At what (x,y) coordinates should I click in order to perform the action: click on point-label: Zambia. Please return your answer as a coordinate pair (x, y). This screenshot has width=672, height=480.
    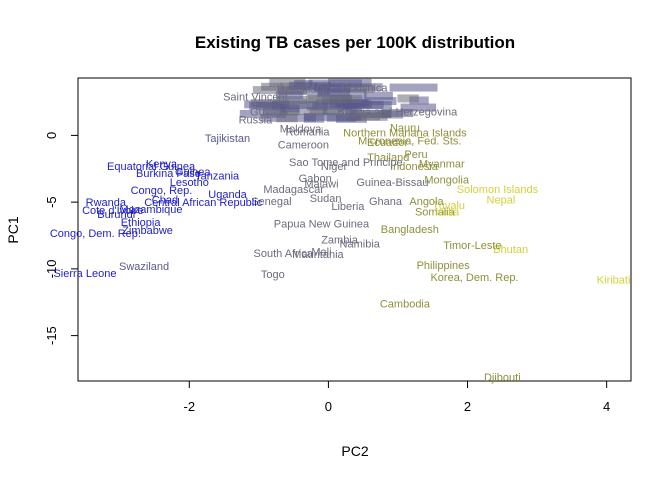
    Looking at the image, I should click on (340, 241).